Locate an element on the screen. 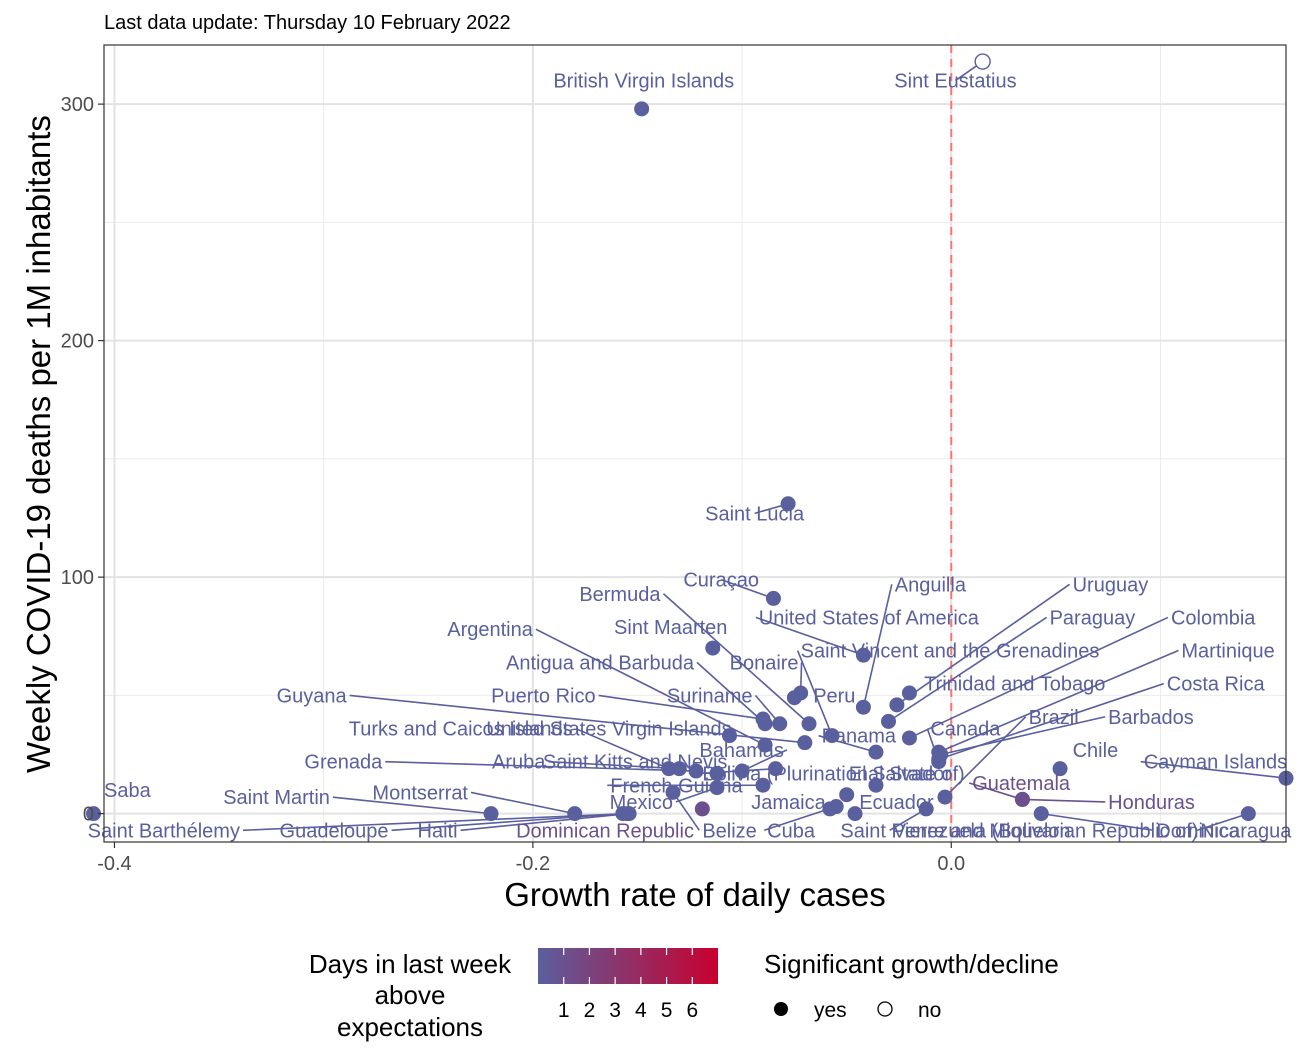  label-saint-pierre-and-miquelon: Saint Pierre and Miquelon is located at coordinates (955, 831).